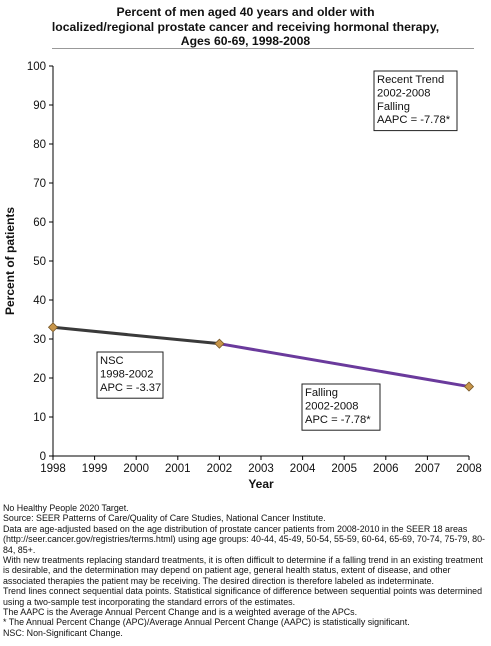 The width and height of the screenshot is (491, 646). I want to click on x-tick-label: 1999, so click(95, 469).